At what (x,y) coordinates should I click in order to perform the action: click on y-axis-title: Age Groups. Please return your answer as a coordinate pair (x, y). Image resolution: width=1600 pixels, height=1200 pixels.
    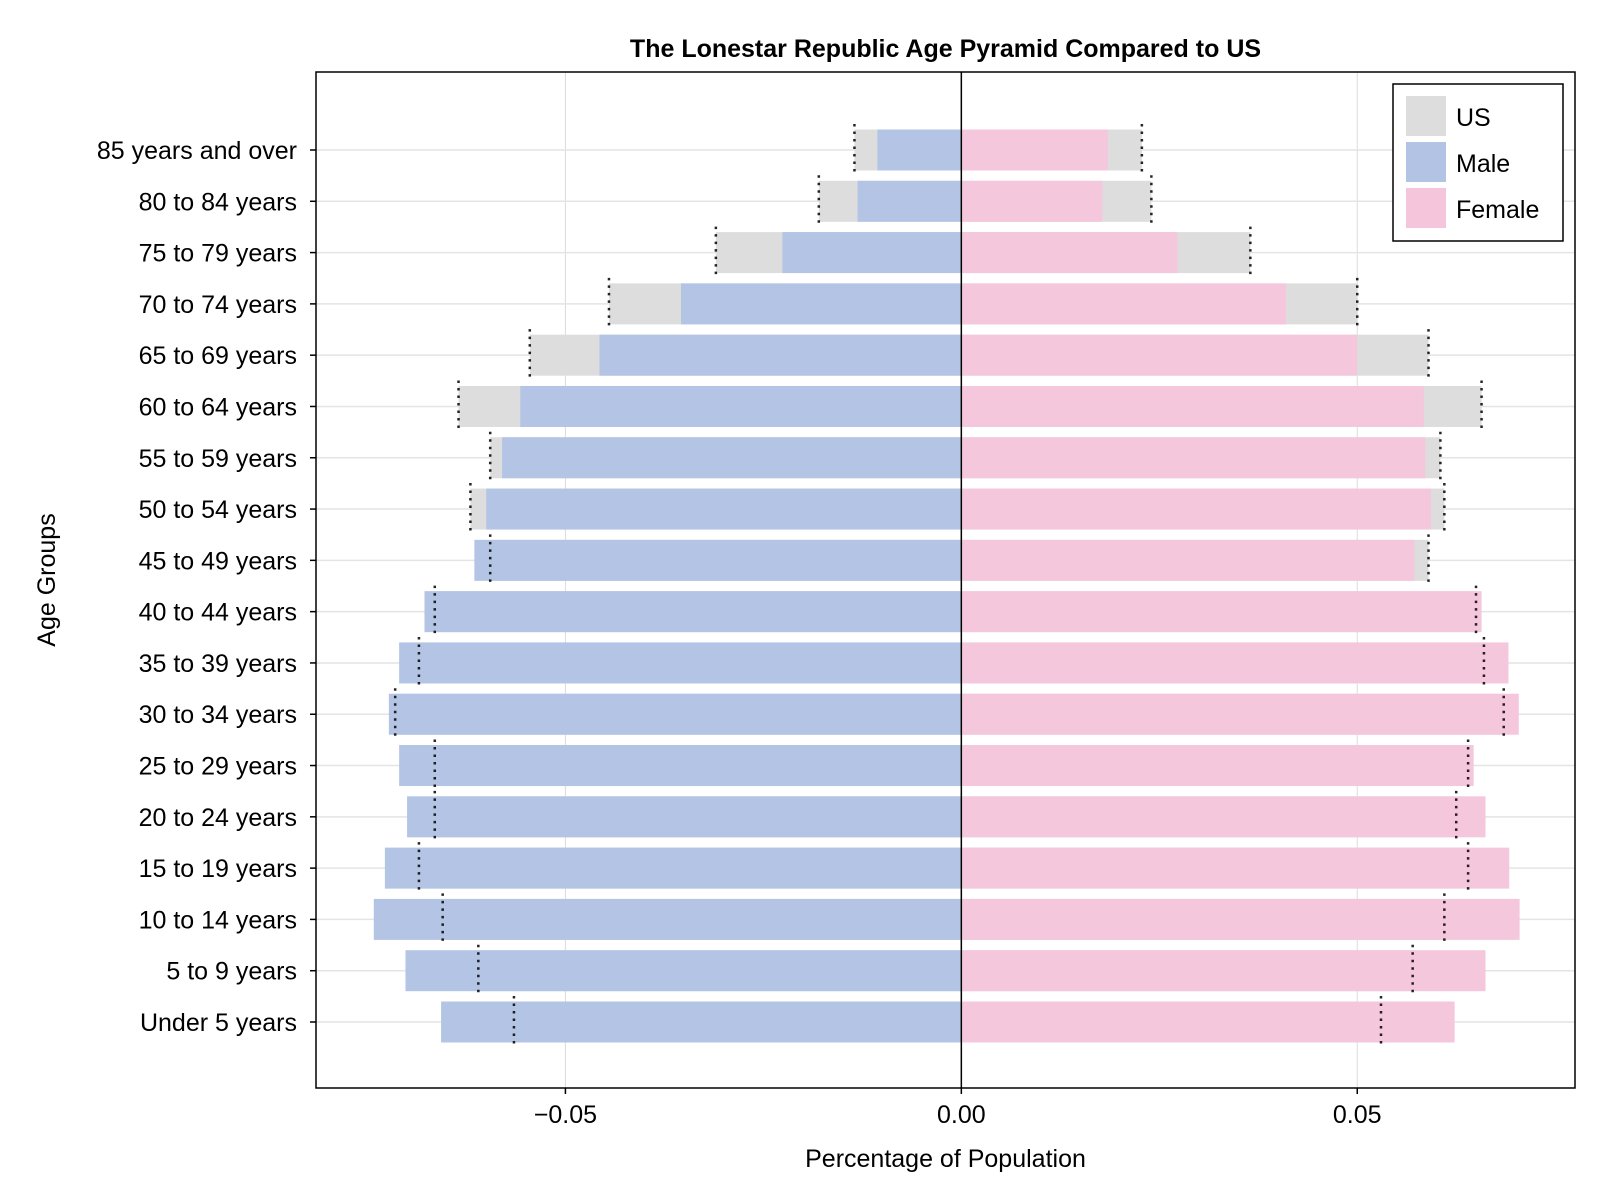
    Looking at the image, I should click on (47, 579).